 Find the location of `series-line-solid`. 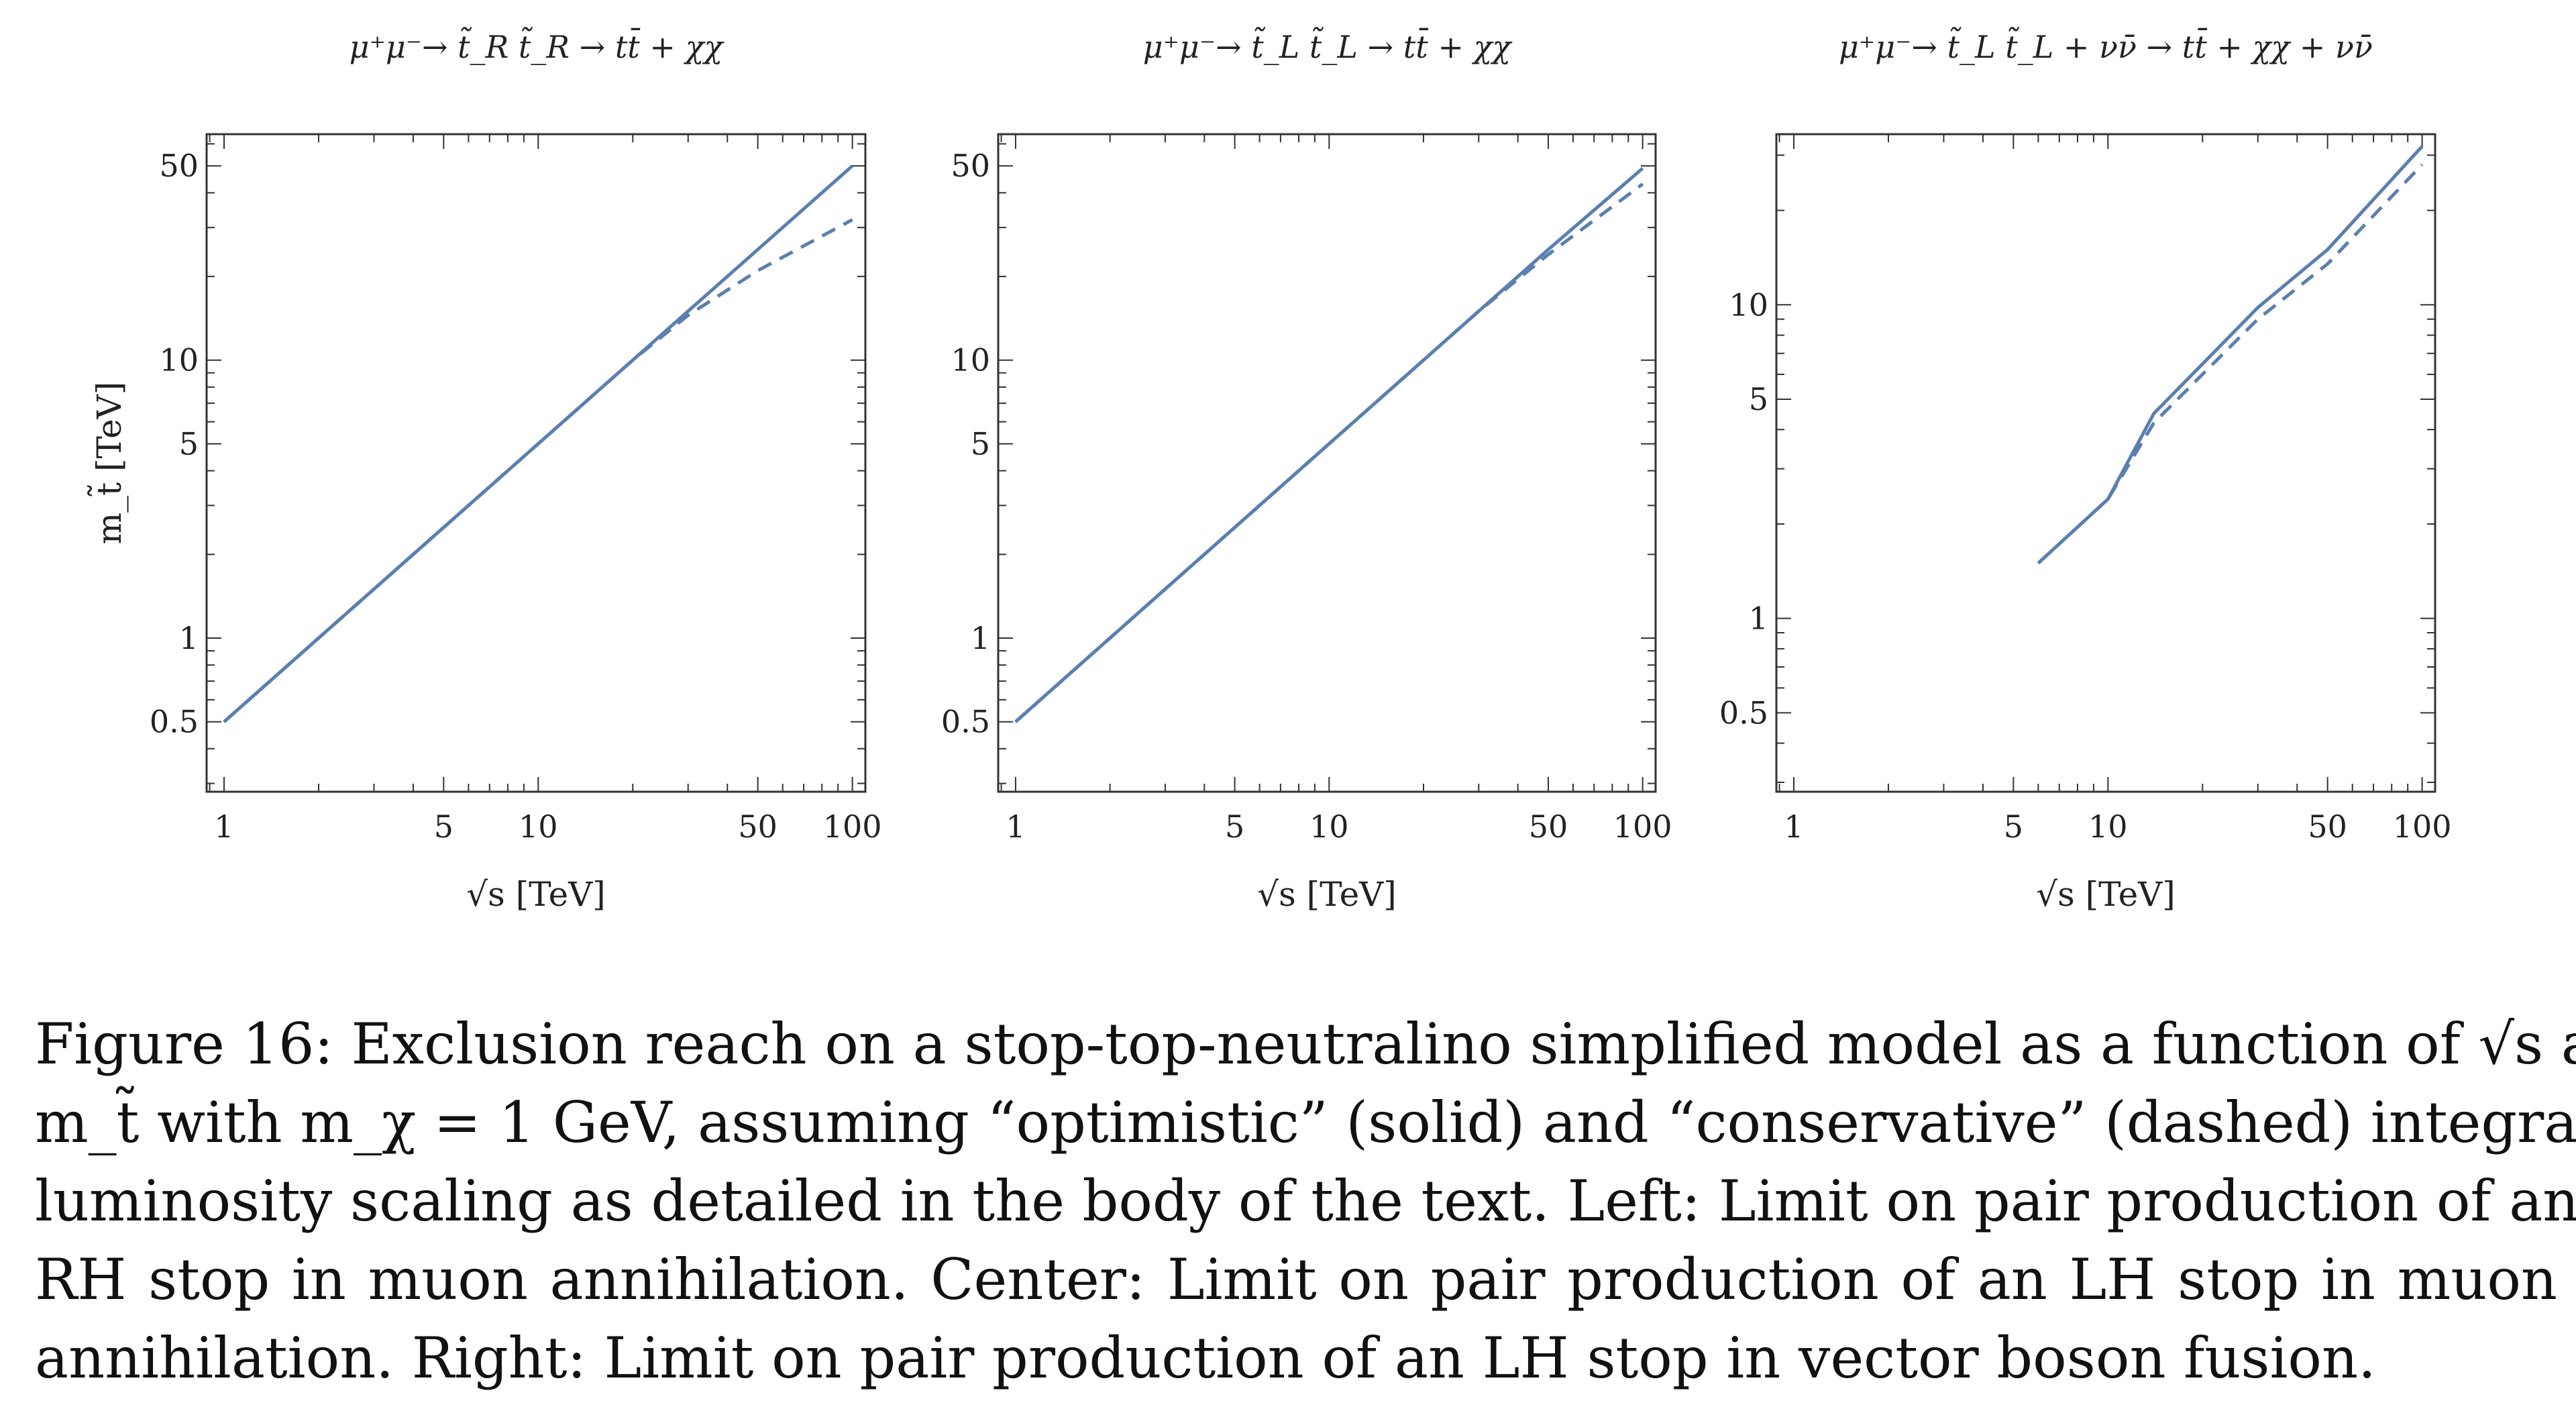

series-line-solid is located at coordinates (2230, 355).